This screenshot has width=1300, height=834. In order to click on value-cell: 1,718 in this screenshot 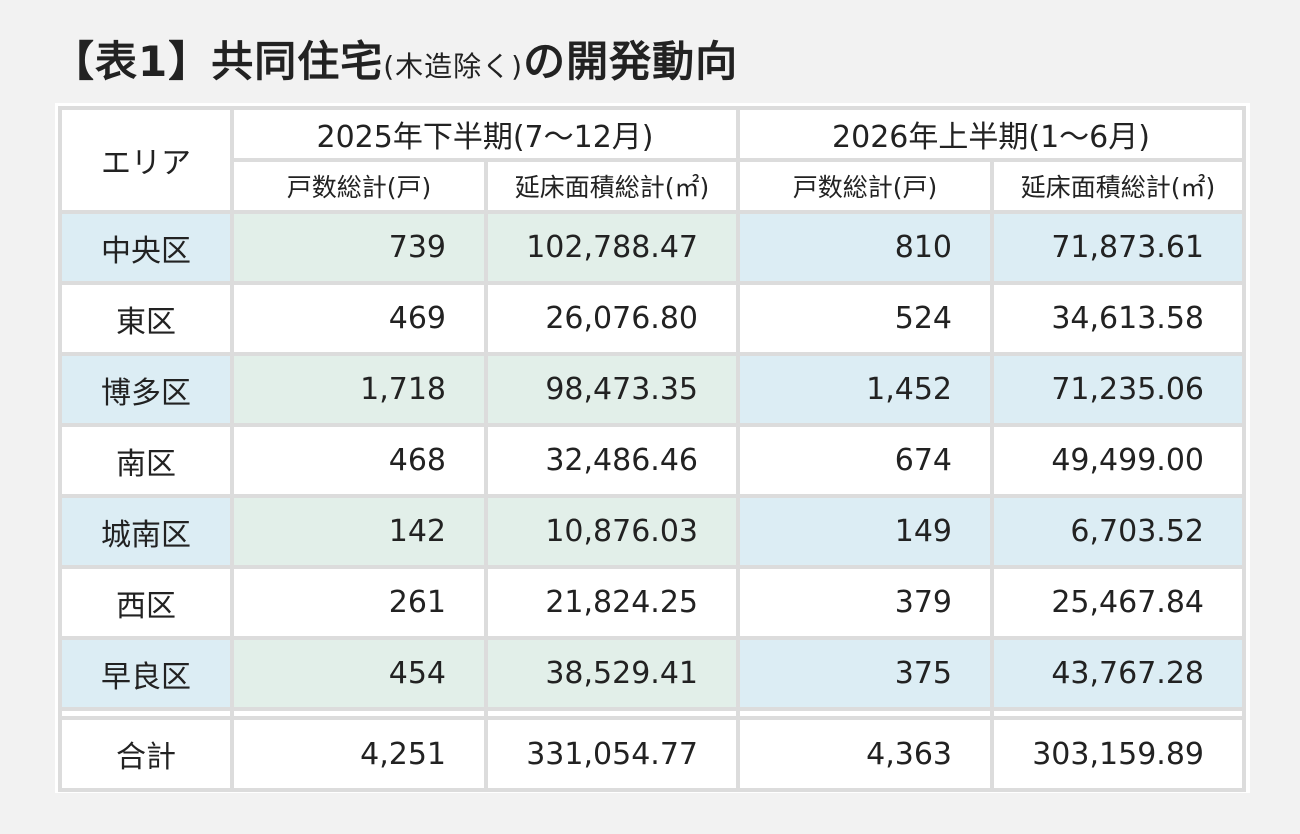, I will do `click(359, 389)`.